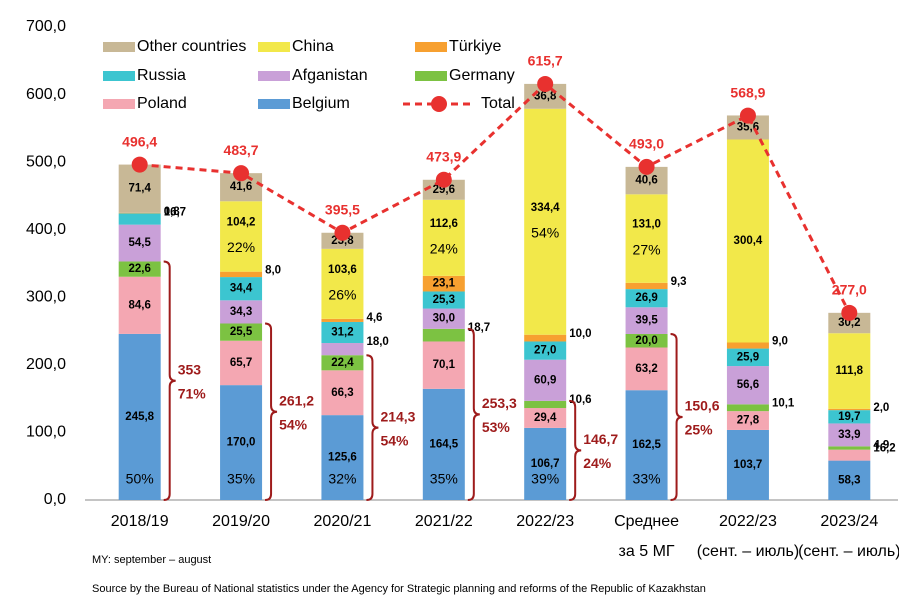  I want to click on value-label: 25,3, so click(444, 300).